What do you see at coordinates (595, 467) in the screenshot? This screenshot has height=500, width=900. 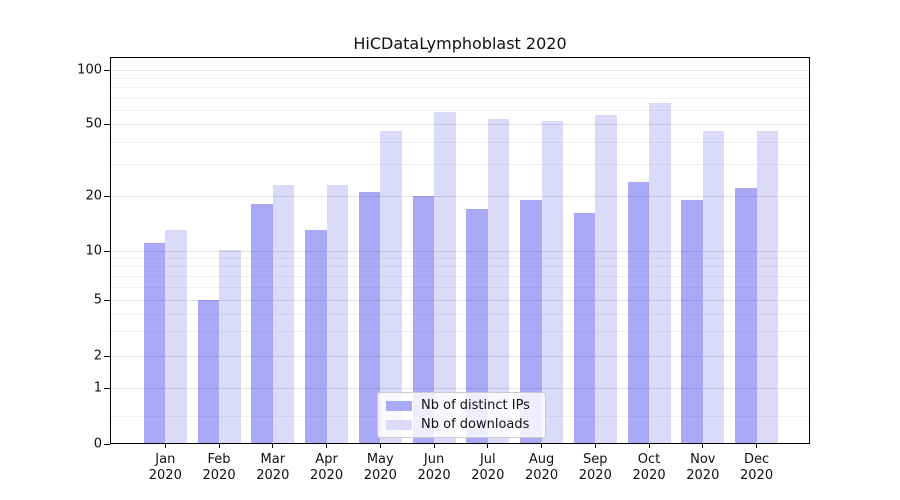 I see `x-tick-label-sep: Sep 2020` at bounding box center [595, 467].